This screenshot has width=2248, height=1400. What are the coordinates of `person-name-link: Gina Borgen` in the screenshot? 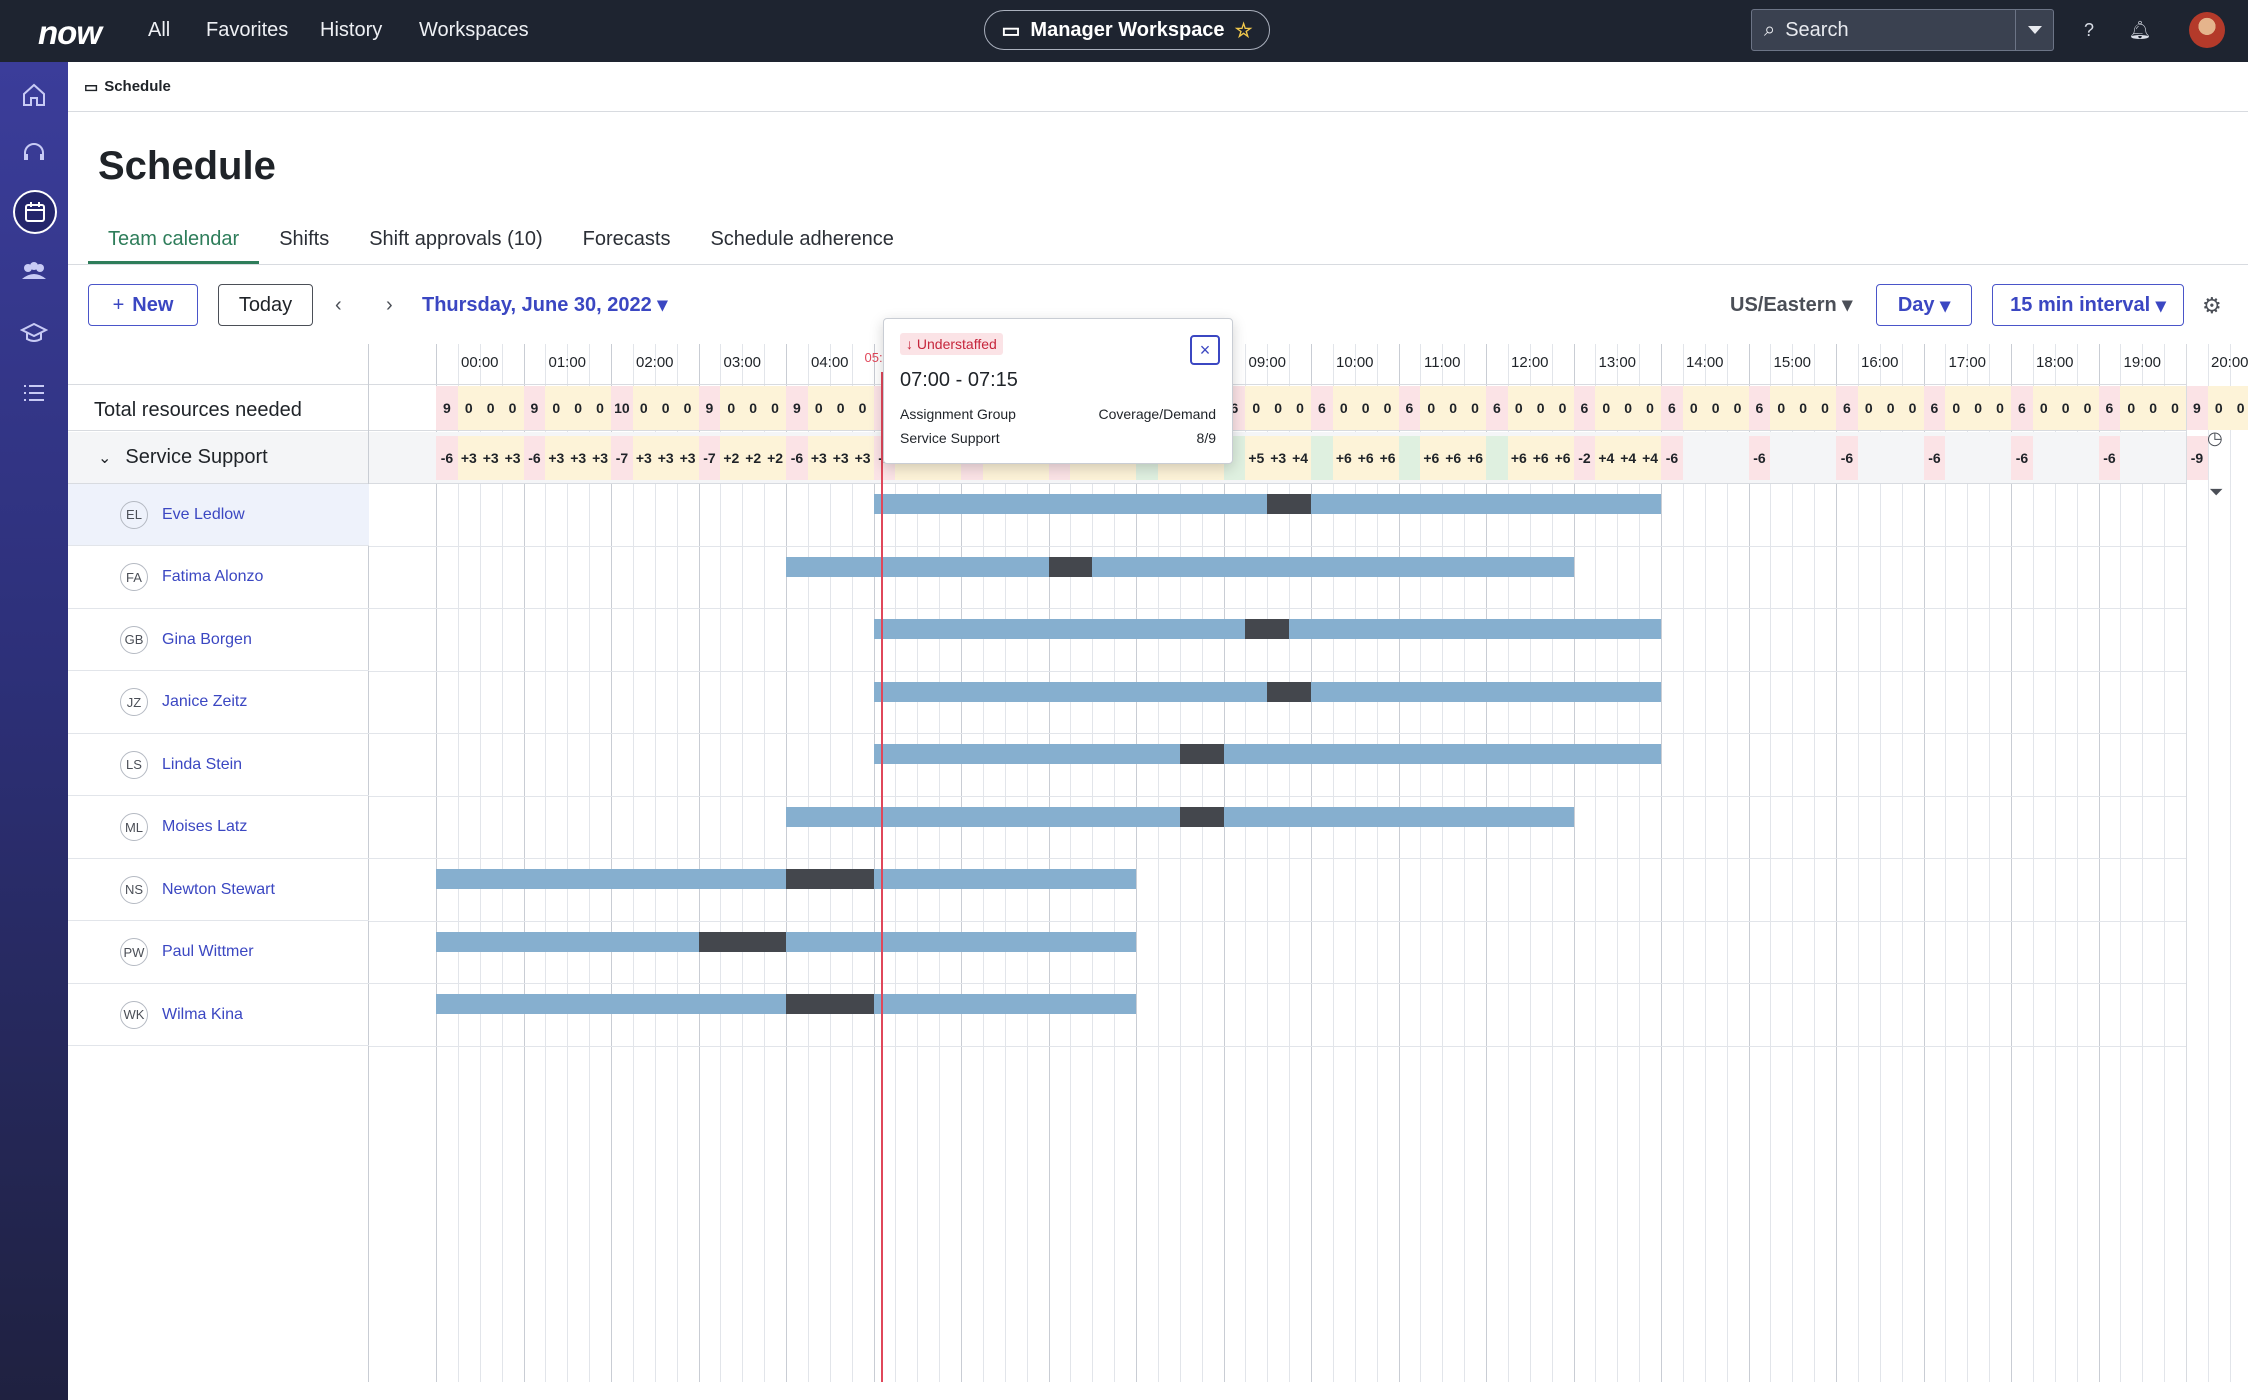 It's located at (207, 639).